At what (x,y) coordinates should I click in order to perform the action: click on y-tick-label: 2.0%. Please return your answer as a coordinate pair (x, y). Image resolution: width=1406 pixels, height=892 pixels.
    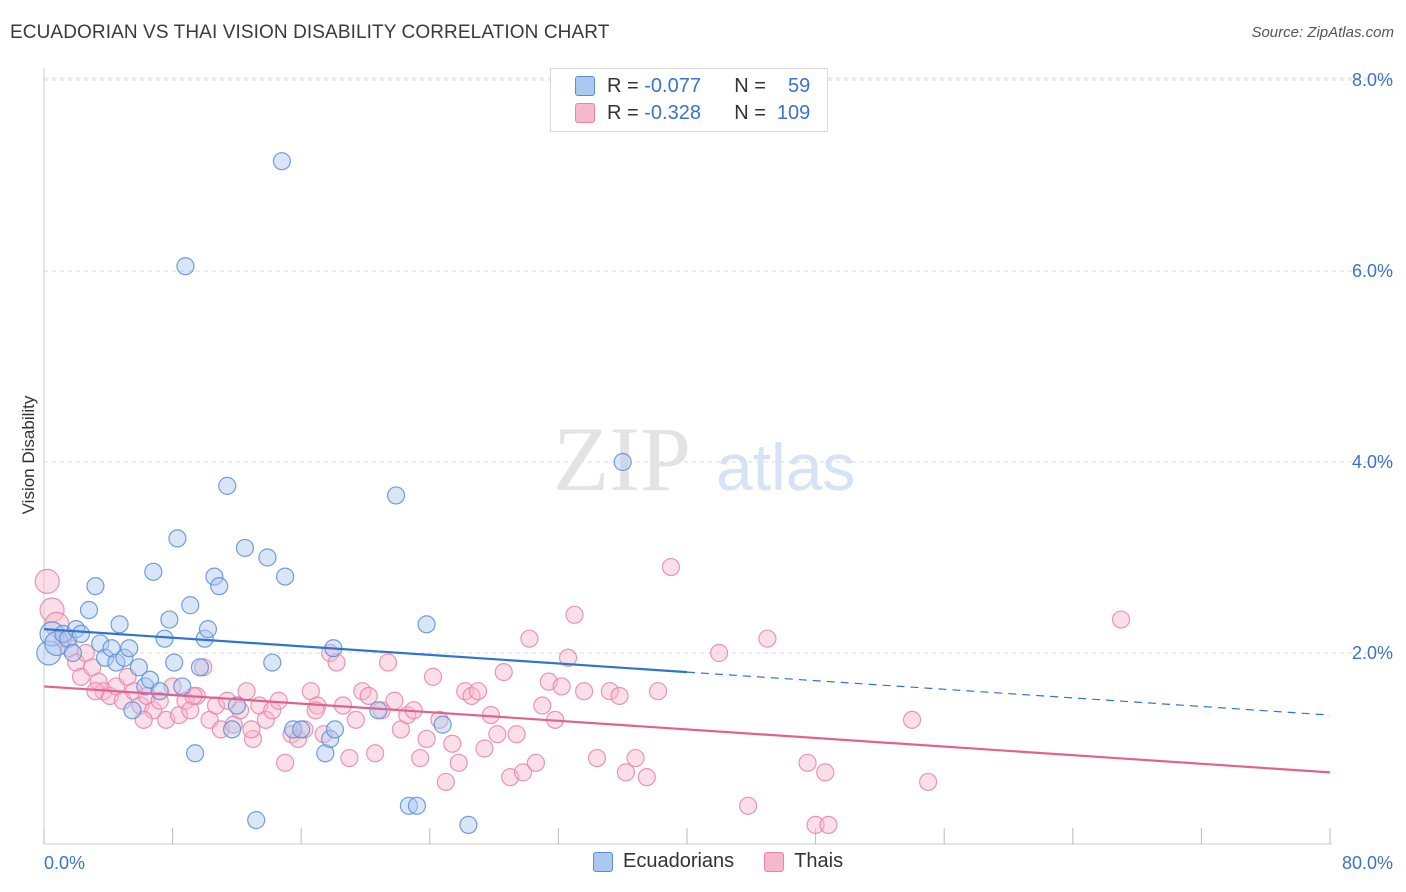
    Looking at the image, I should click on (1372, 653).